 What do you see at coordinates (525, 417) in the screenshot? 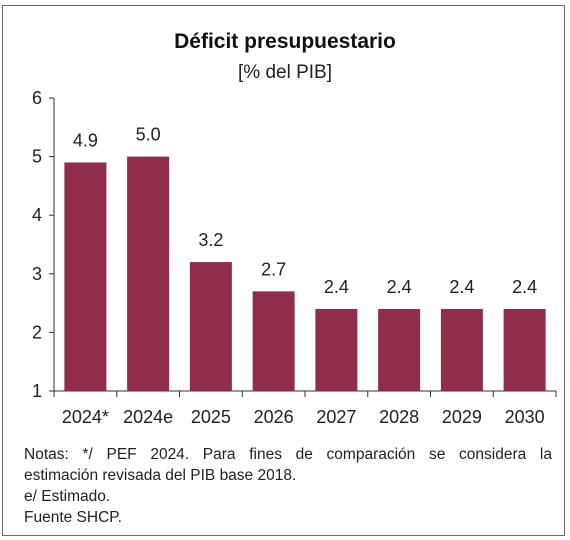
I see `x-tick-label: 2030` at bounding box center [525, 417].